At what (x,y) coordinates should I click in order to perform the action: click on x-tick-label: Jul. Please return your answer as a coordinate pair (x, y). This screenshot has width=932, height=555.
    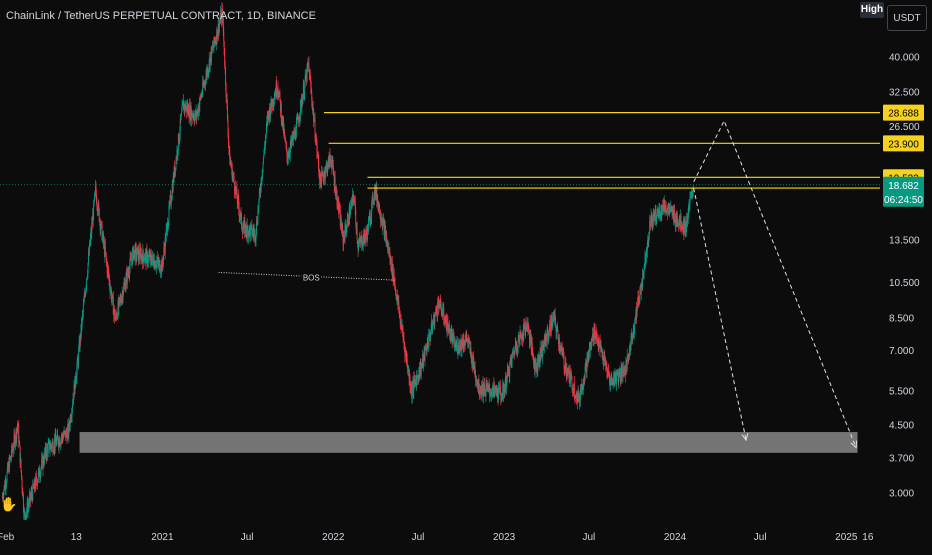
    Looking at the image, I should click on (588, 537).